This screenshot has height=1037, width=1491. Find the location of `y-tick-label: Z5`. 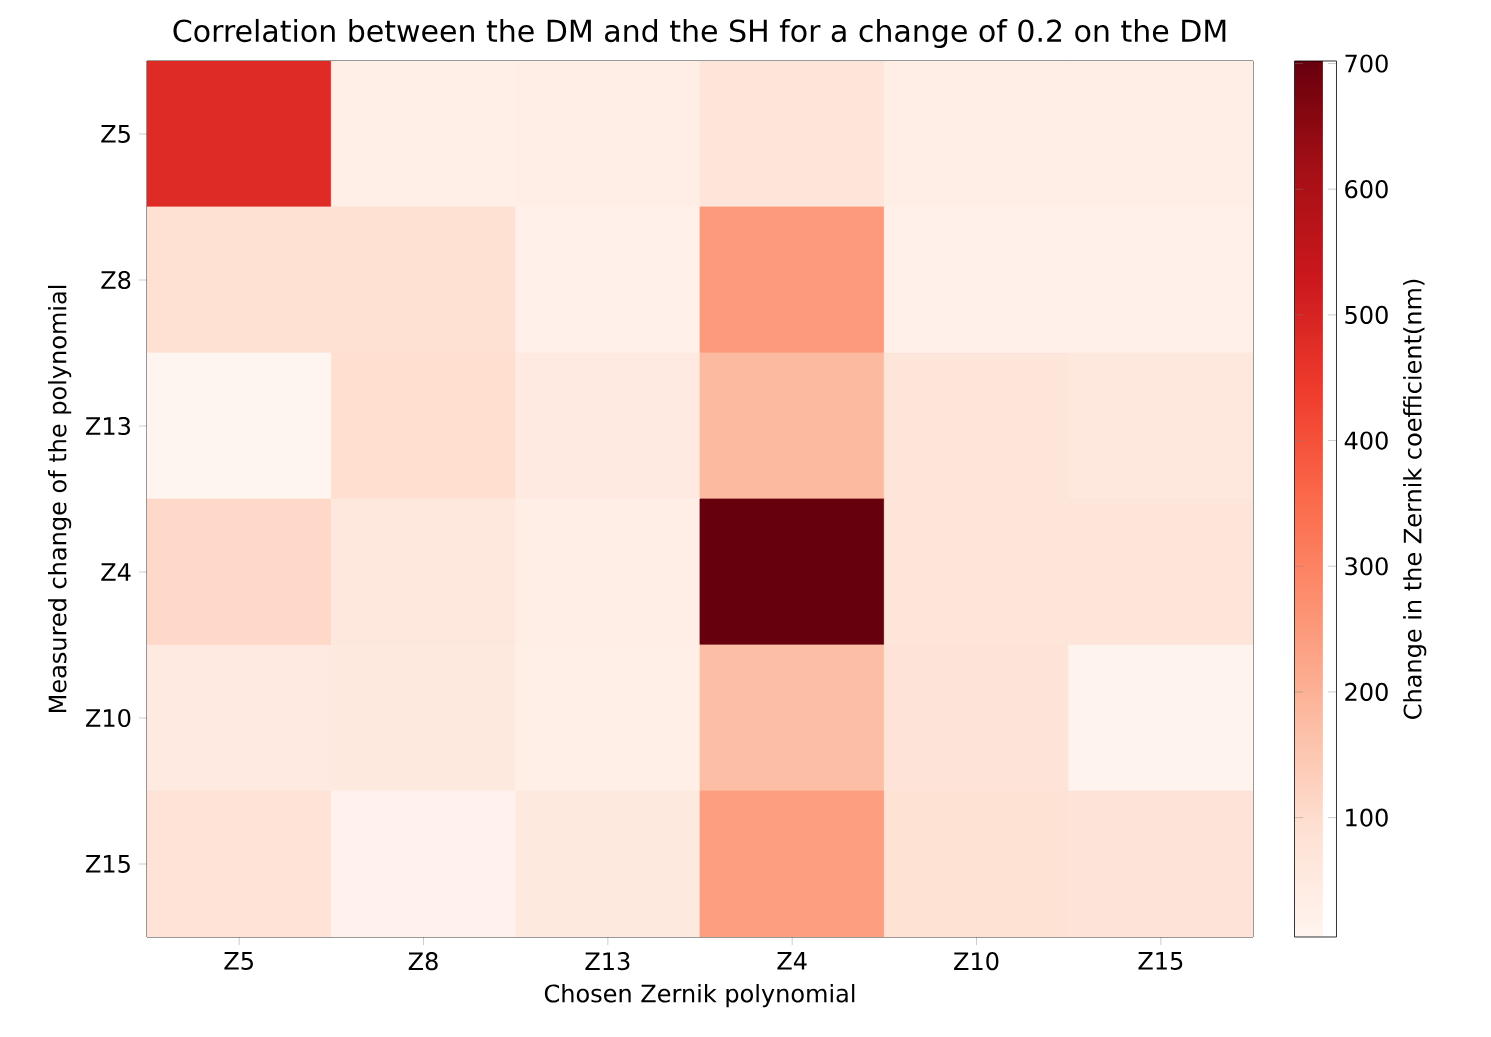

y-tick-label: Z5 is located at coordinates (115, 134).